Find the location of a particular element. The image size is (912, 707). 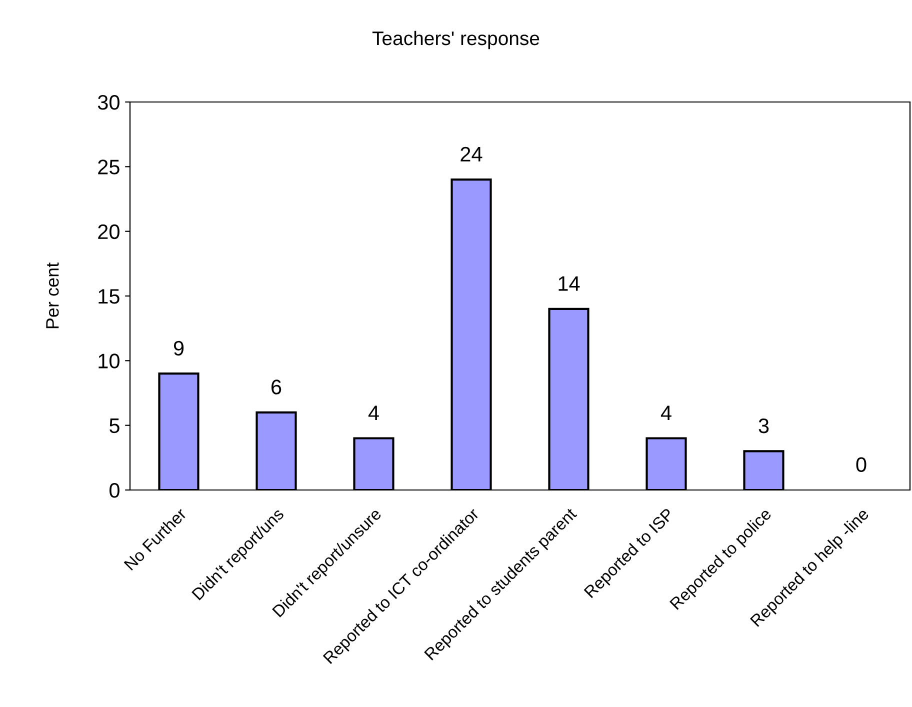

y-tick-label: 25 is located at coordinates (109, 167).